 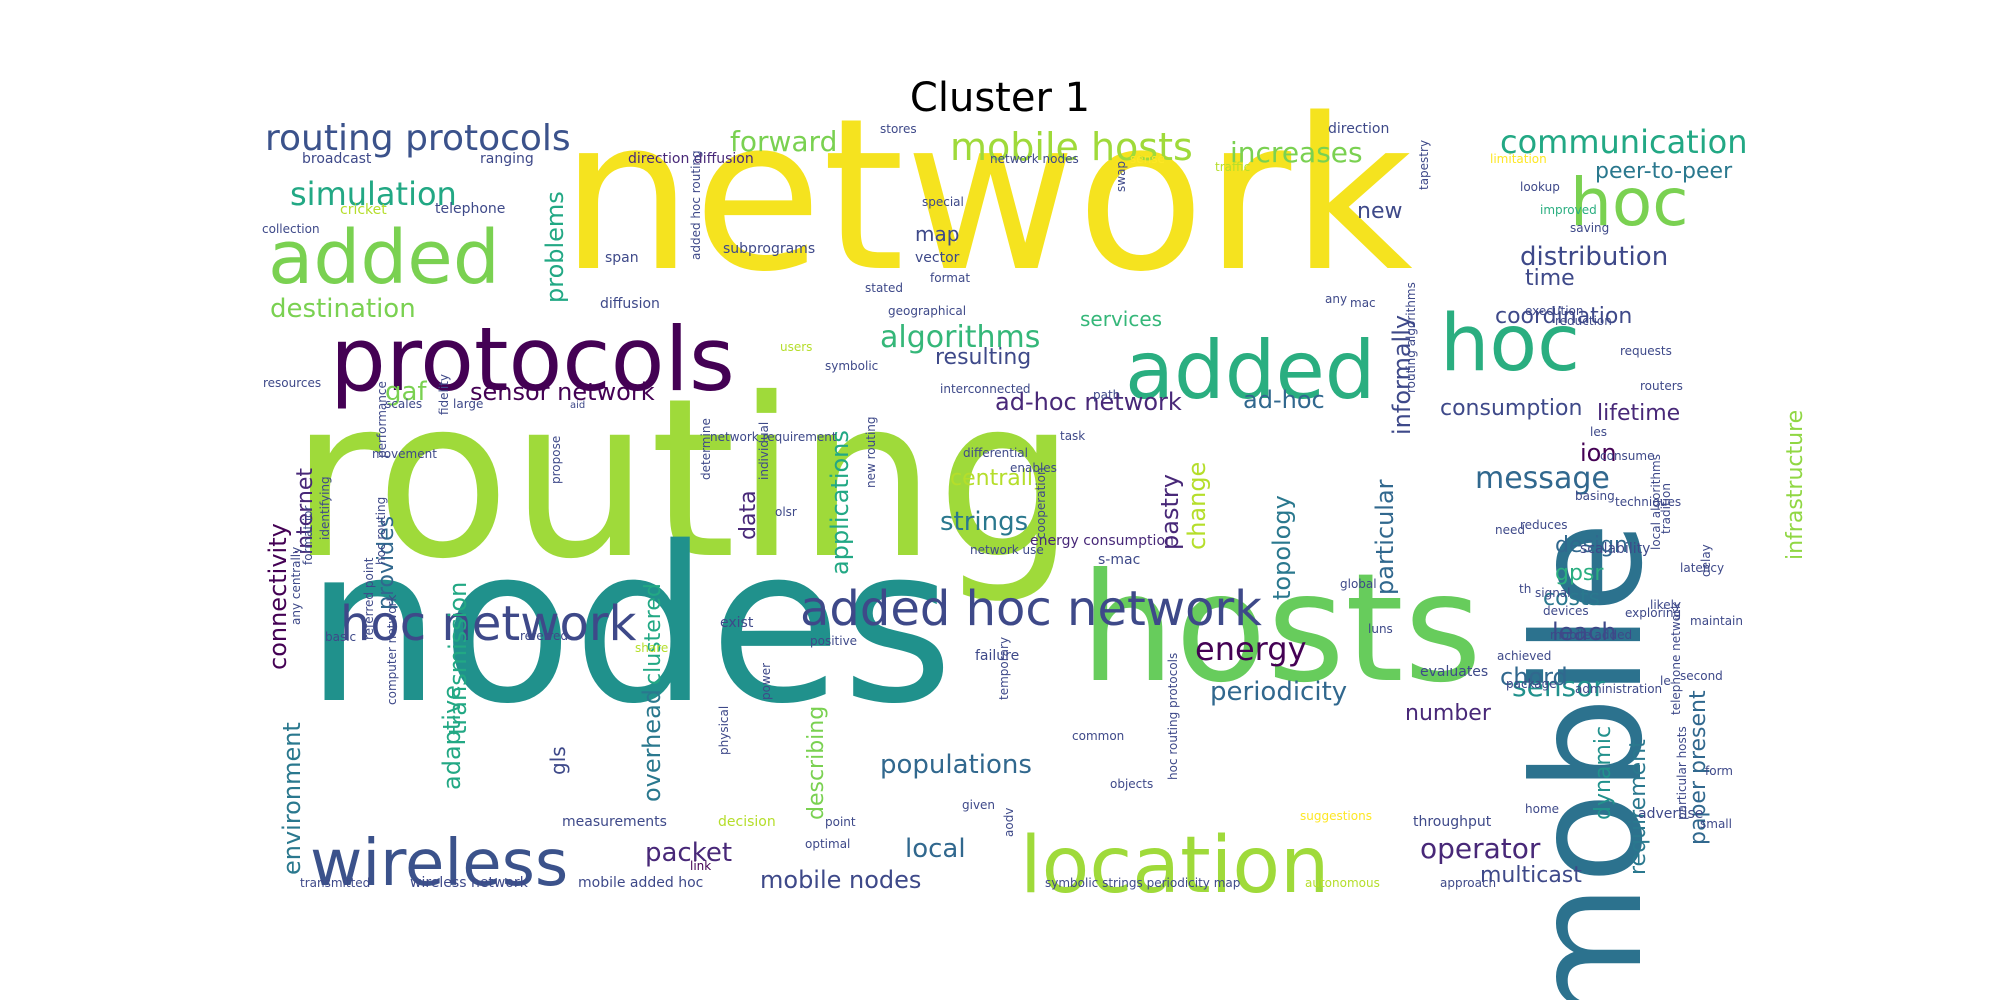 I want to click on word-failure: failure, so click(x=997, y=656).